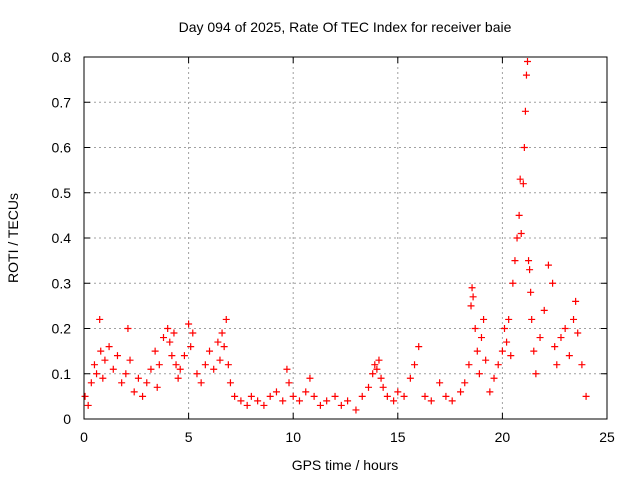  Describe the element at coordinates (84, 437) in the screenshot. I see `x-tick-label: 0` at that location.